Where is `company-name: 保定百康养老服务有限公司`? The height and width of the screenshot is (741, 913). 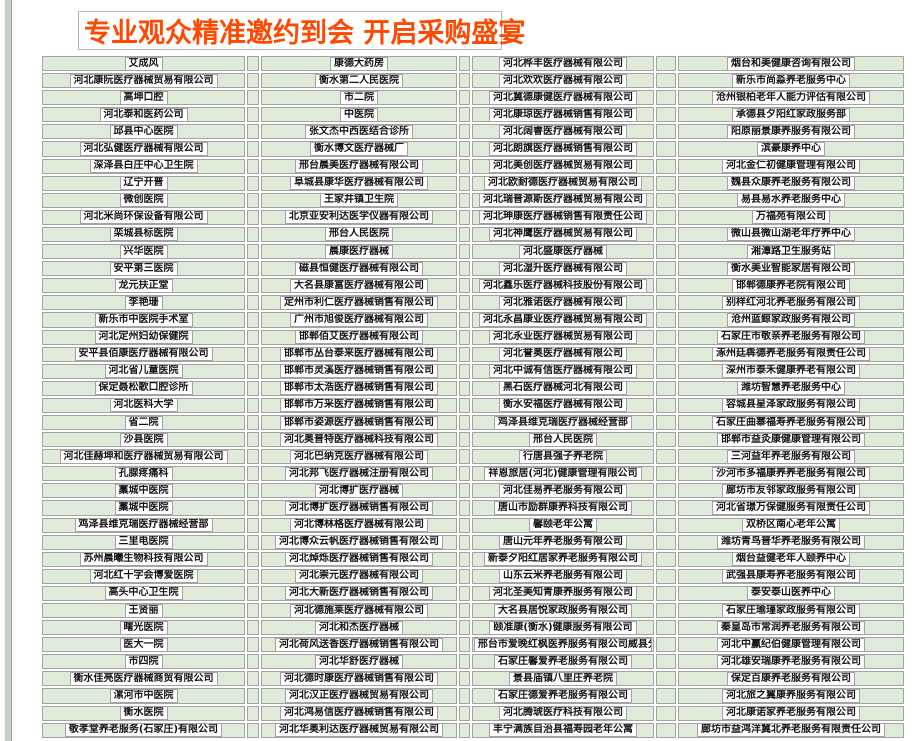
company-name: 保定百康养老服务有限公司 is located at coordinates (791, 679).